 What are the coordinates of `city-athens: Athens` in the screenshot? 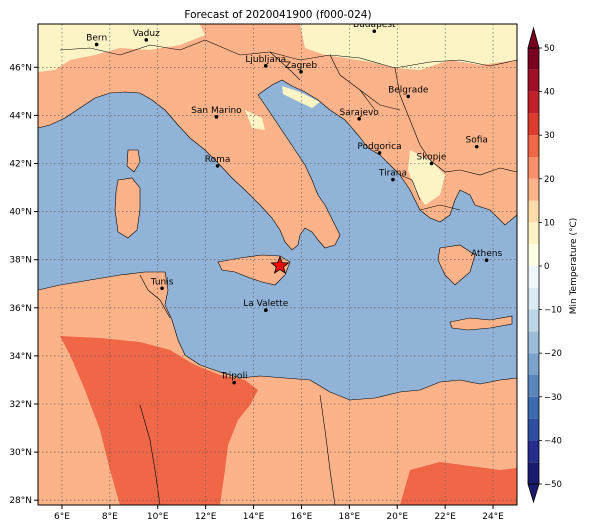 It's located at (486, 255).